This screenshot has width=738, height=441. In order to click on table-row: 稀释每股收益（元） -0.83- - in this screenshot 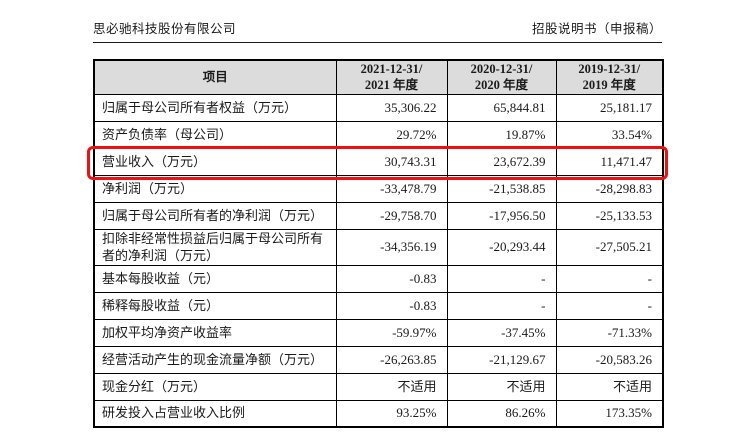, I will do `click(378, 305)`.